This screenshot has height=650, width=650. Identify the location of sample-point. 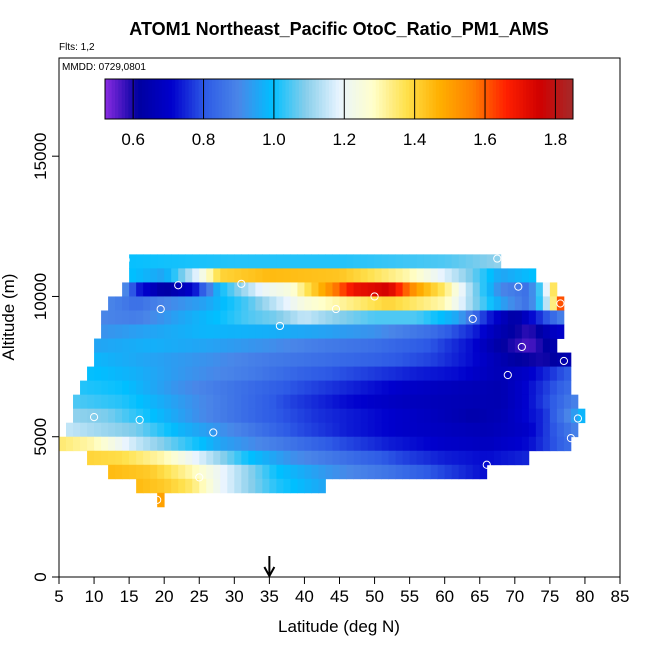
(374, 296).